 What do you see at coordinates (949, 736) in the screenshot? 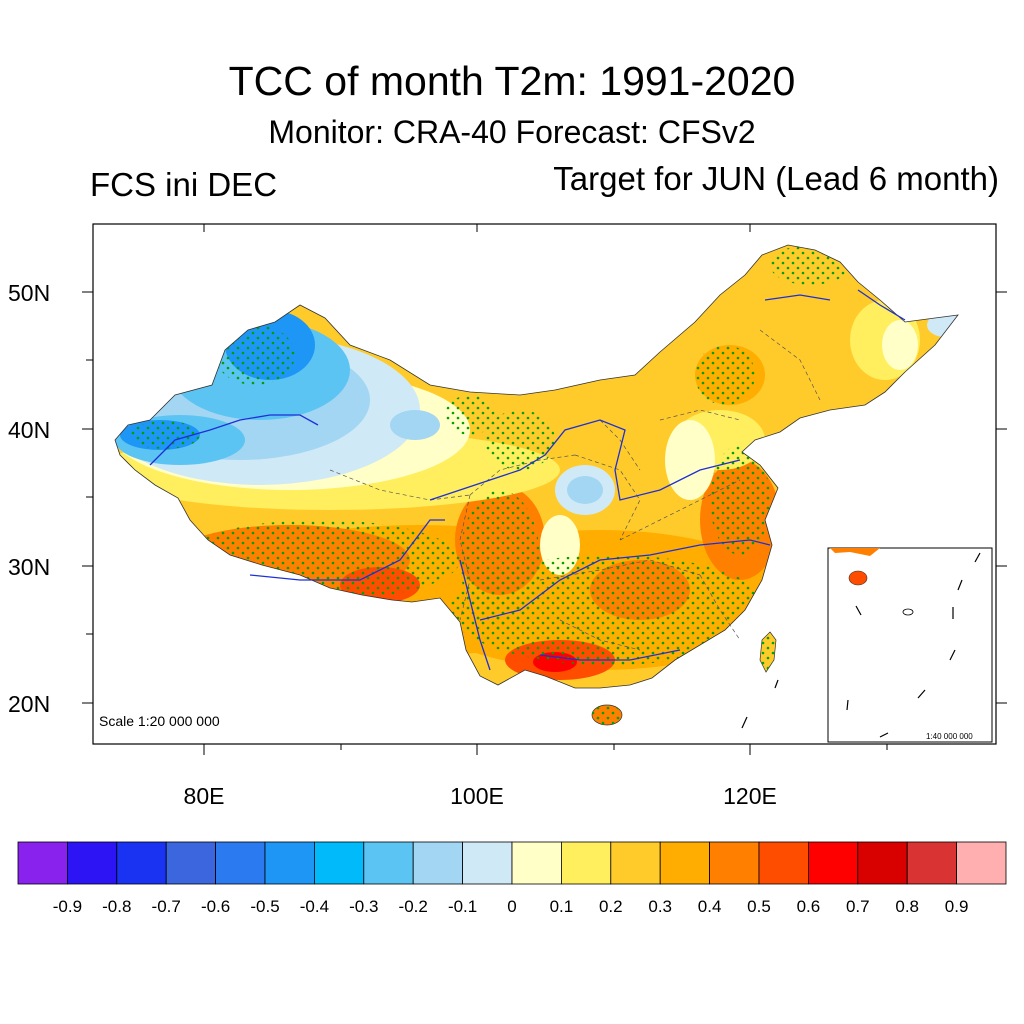
I see `inset-scale-label: 1:40 000 000` at bounding box center [949, 736].